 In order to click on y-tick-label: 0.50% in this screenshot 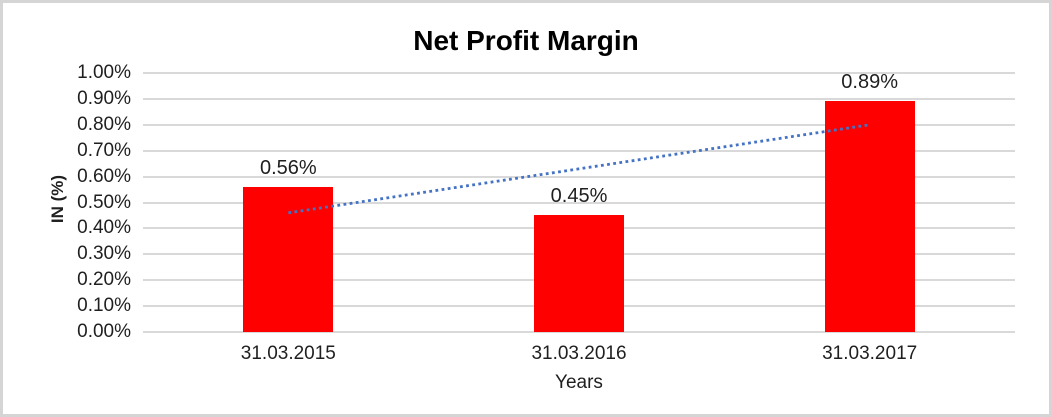, I will do `click(104, 202)`.